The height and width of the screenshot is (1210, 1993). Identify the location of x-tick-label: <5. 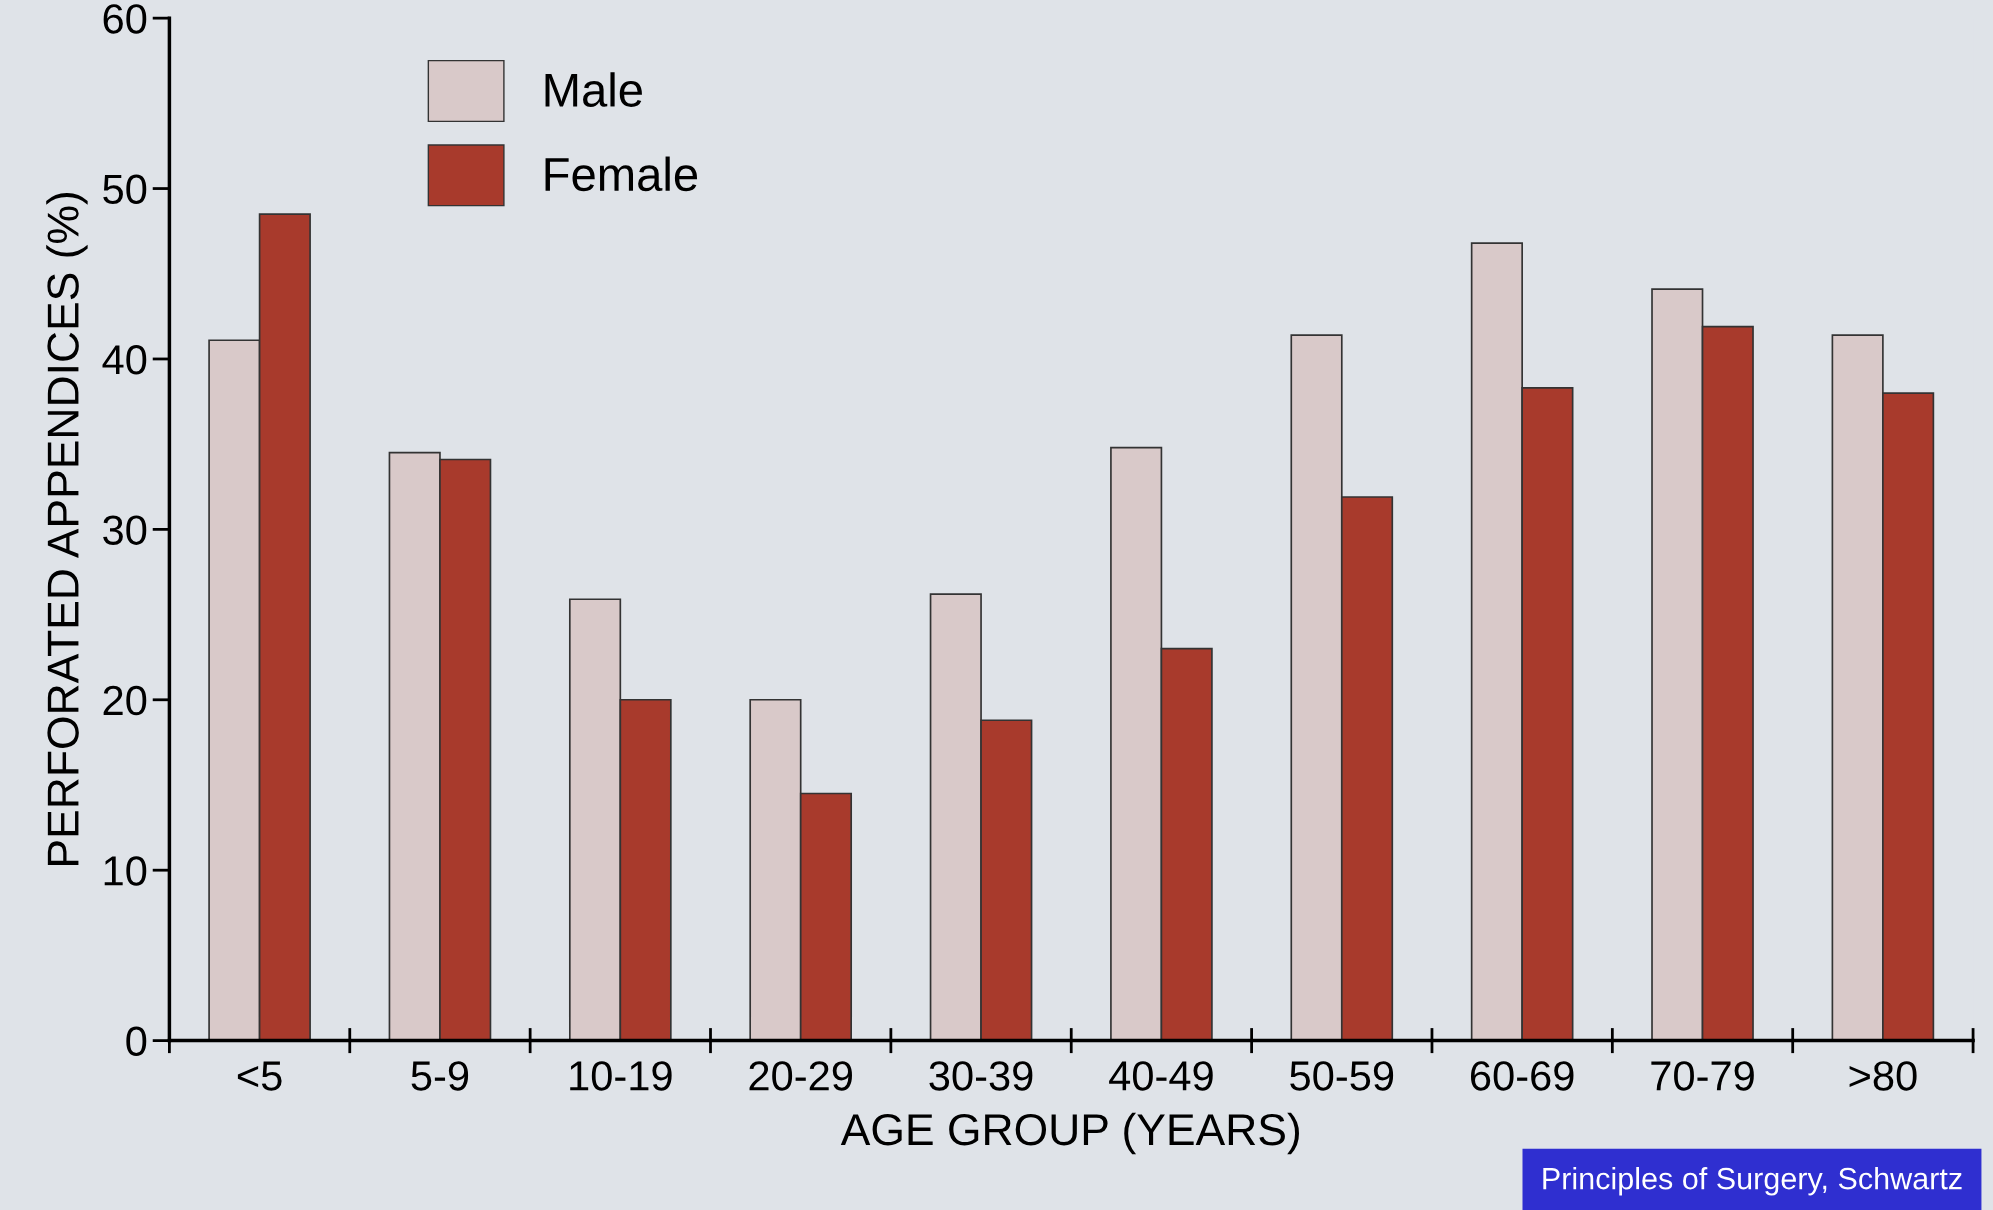
(259, 1076).